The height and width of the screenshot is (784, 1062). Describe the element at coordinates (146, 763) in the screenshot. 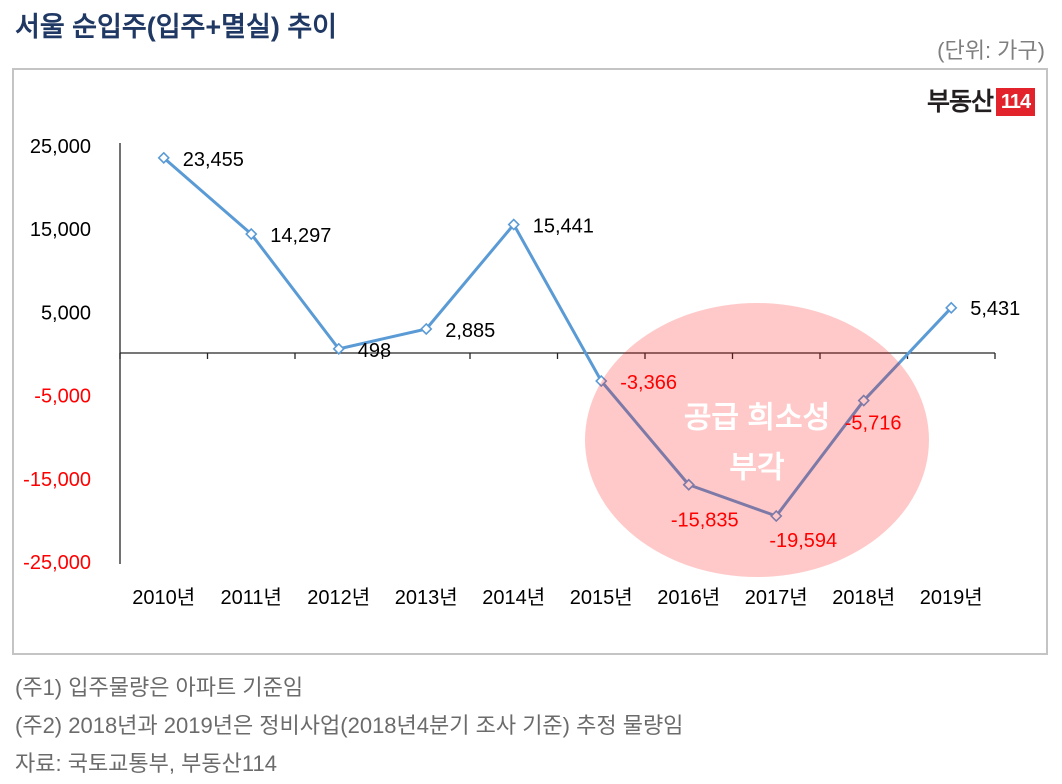

I see `source-note: 자료: 국토교통부, 부동산114` at that location.